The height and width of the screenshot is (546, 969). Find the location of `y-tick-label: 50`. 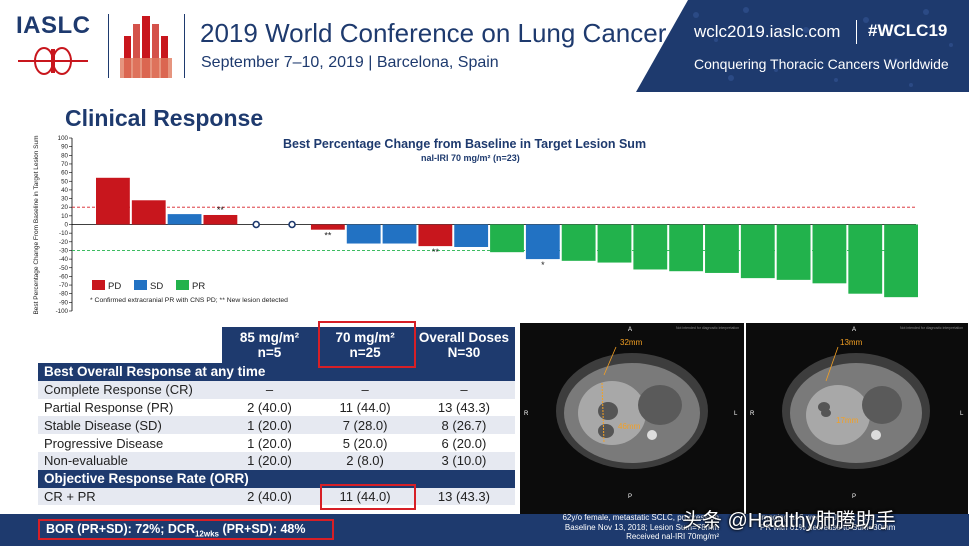

y-tick-label: 50 is located at coordinates (64, 181).